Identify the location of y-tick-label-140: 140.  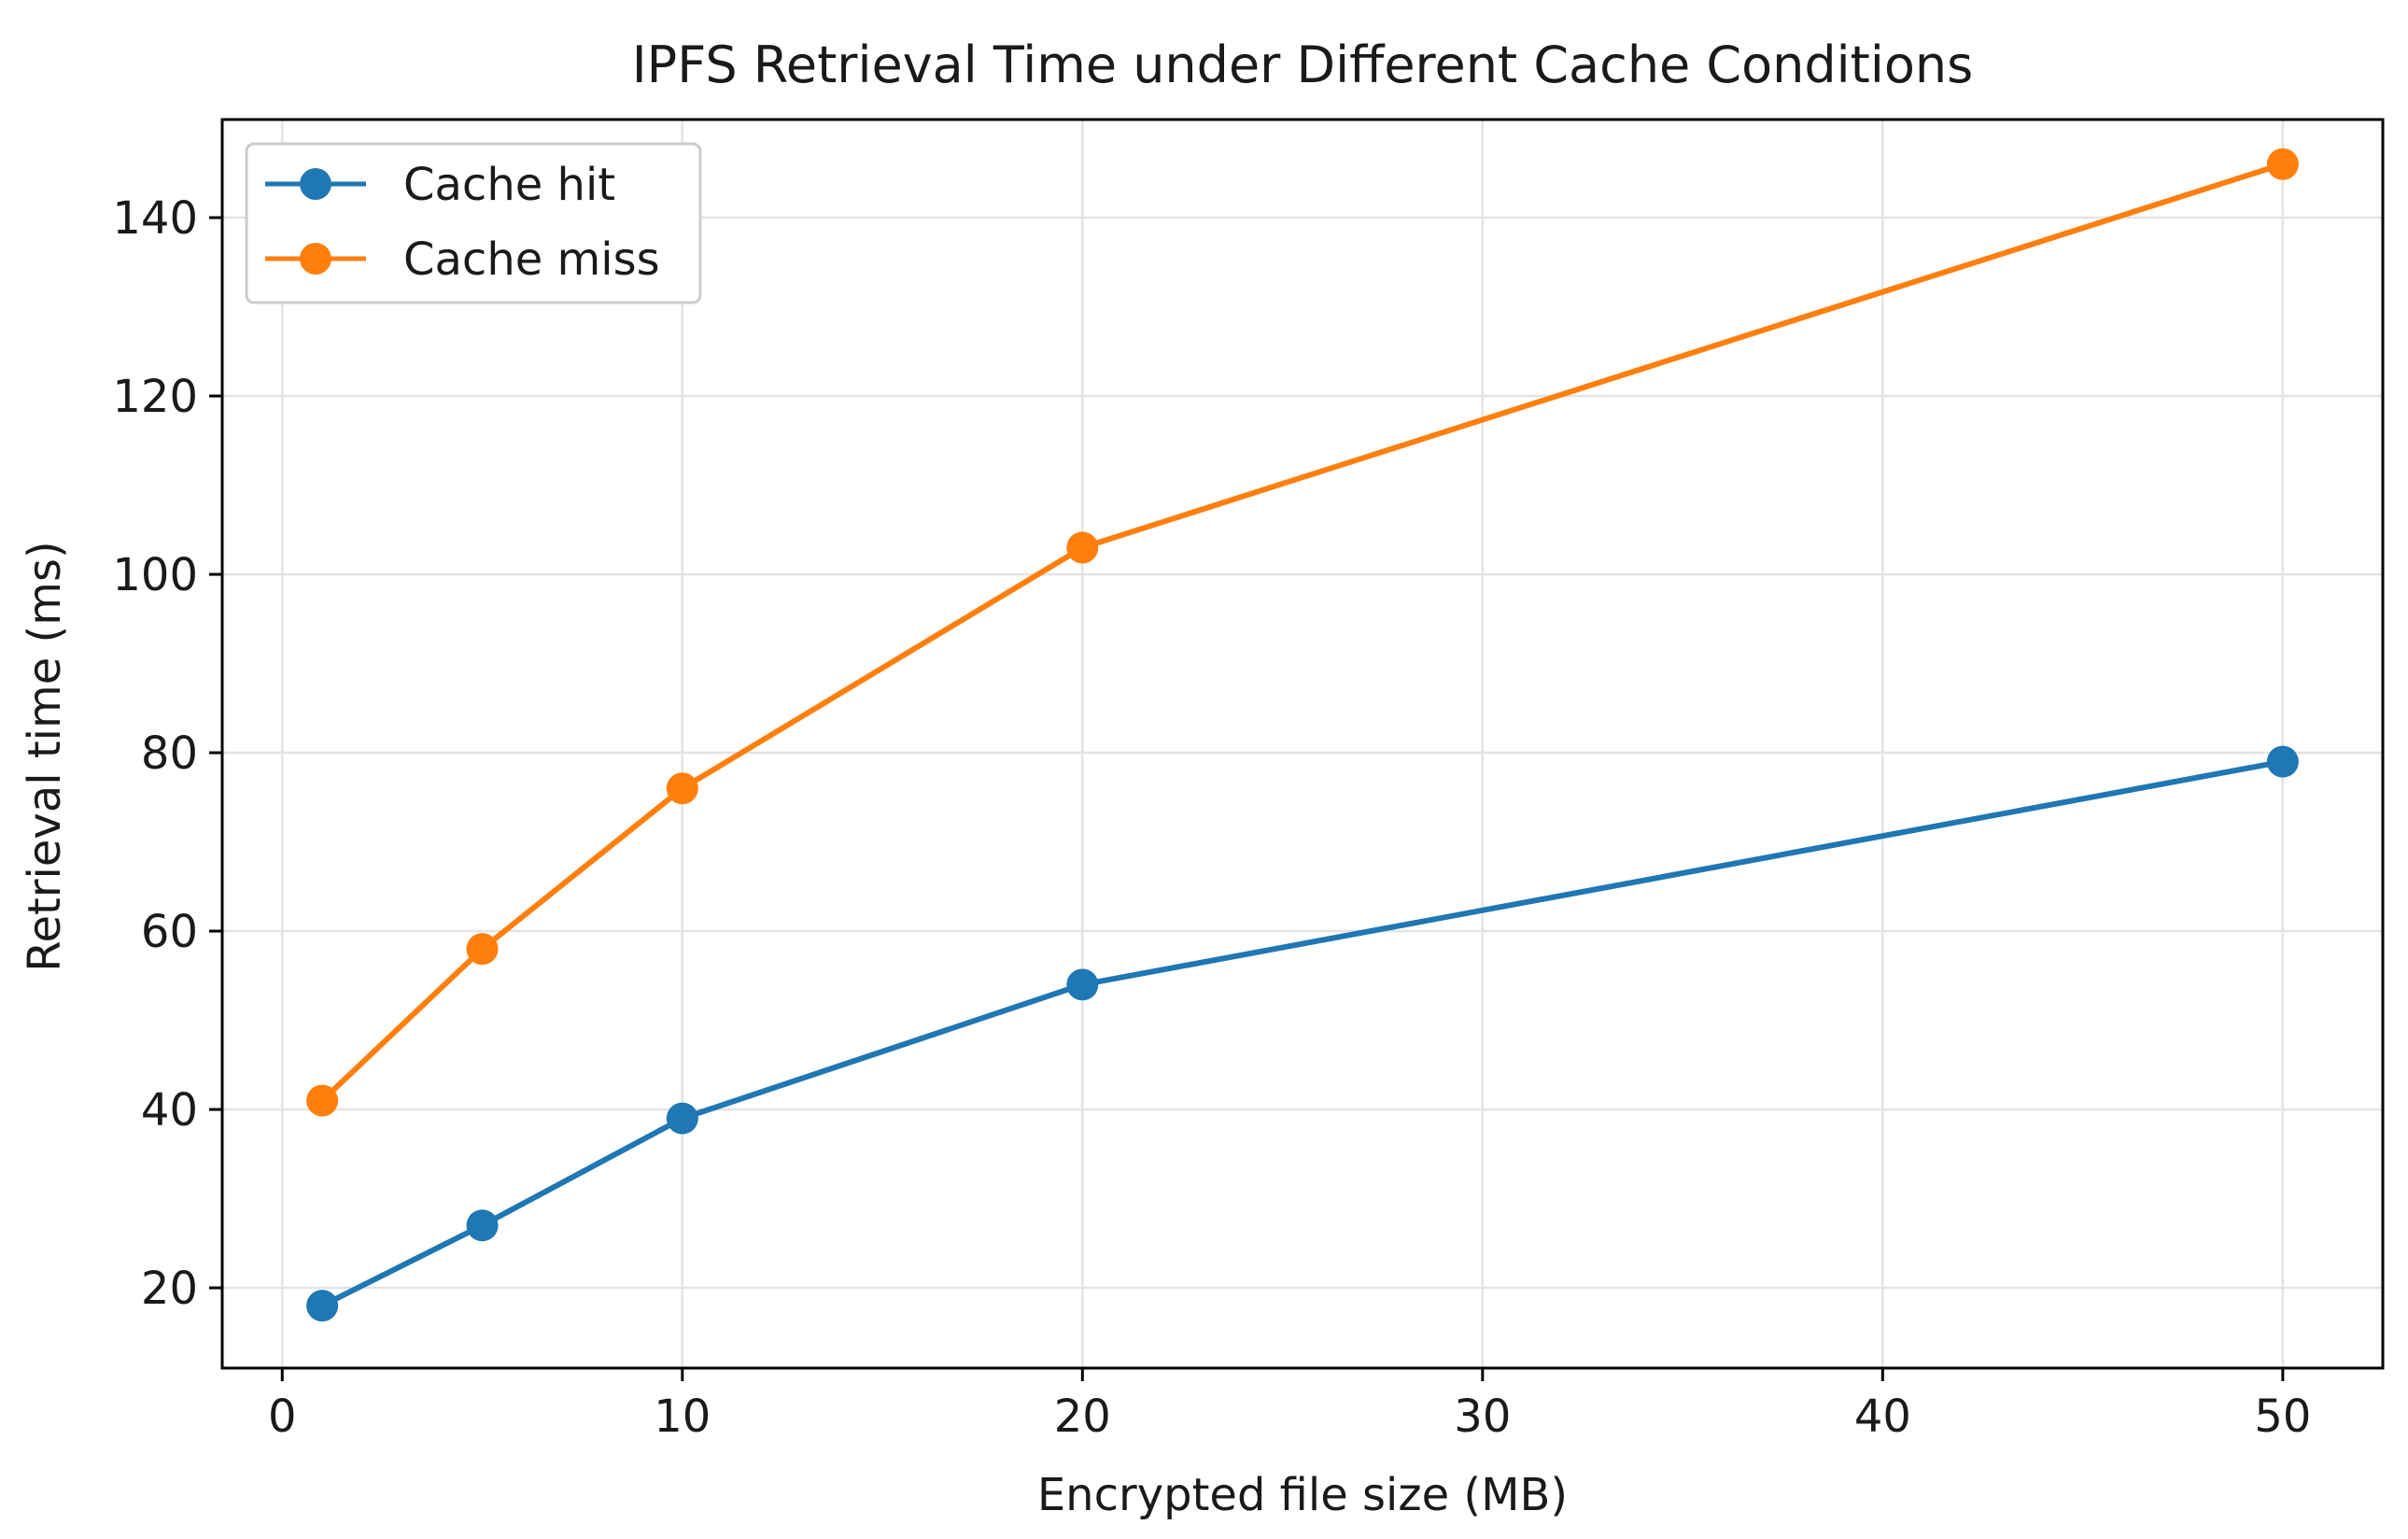
(155, 218).